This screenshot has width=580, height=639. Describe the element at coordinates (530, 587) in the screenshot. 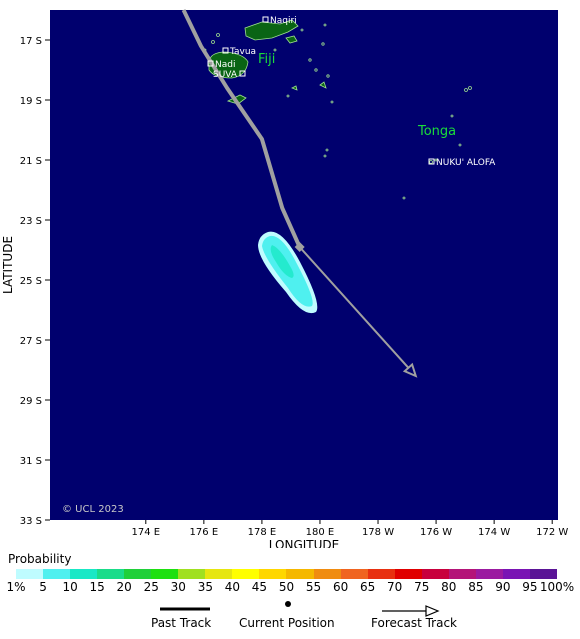

I see `probability-tick-label: 95` at that location.